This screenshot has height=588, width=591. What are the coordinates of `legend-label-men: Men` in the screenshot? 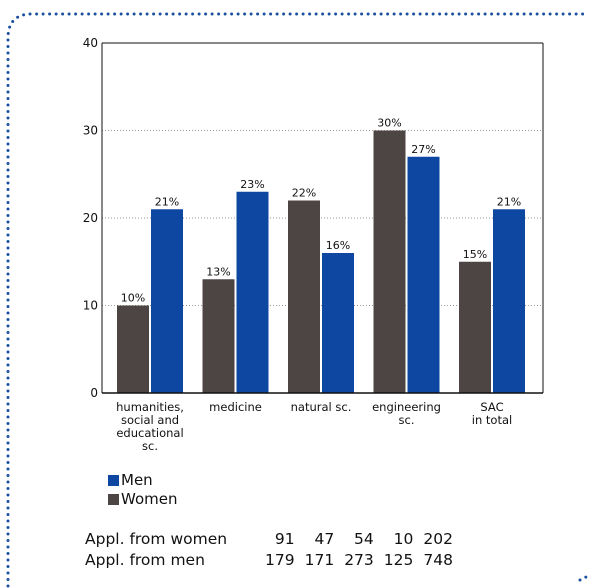 It's located at (137, 480).